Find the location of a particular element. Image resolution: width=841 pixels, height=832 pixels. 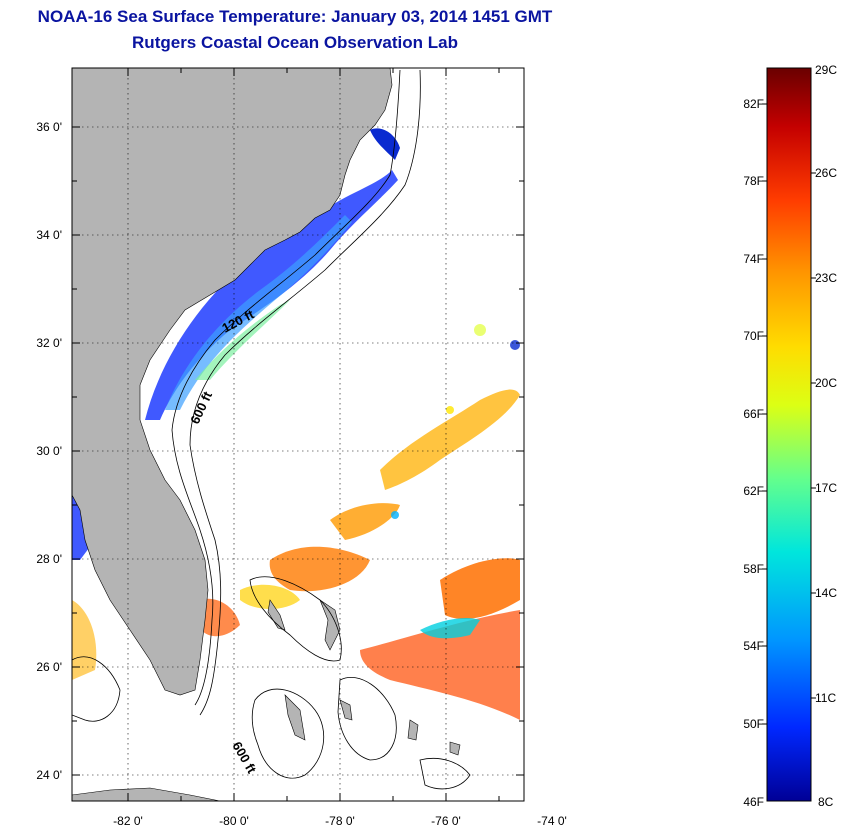

lat-label: 28 0' is located at coordinates (49, 559).